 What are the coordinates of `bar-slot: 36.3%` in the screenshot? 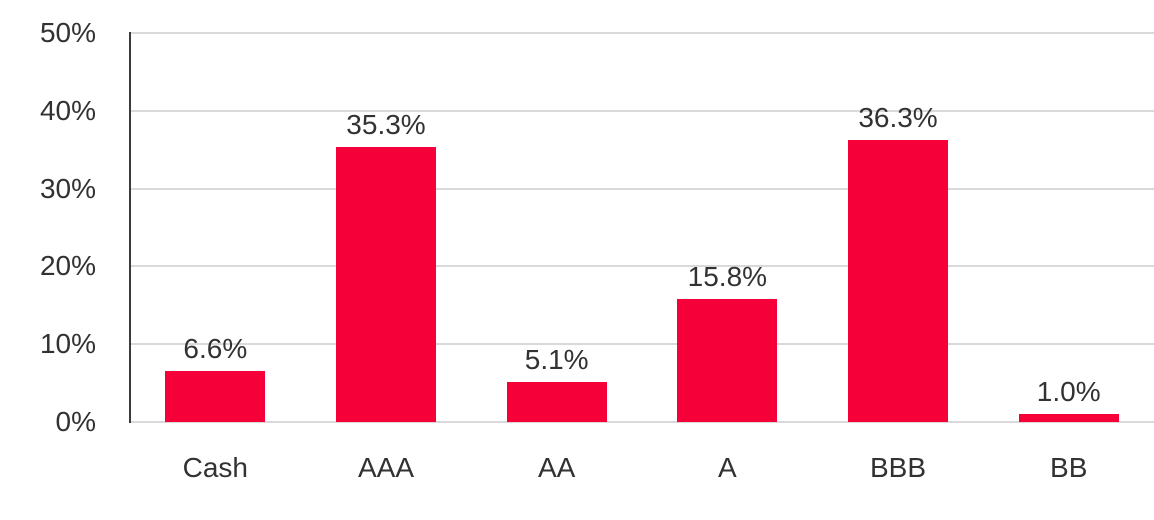 It's located at (898, 227).